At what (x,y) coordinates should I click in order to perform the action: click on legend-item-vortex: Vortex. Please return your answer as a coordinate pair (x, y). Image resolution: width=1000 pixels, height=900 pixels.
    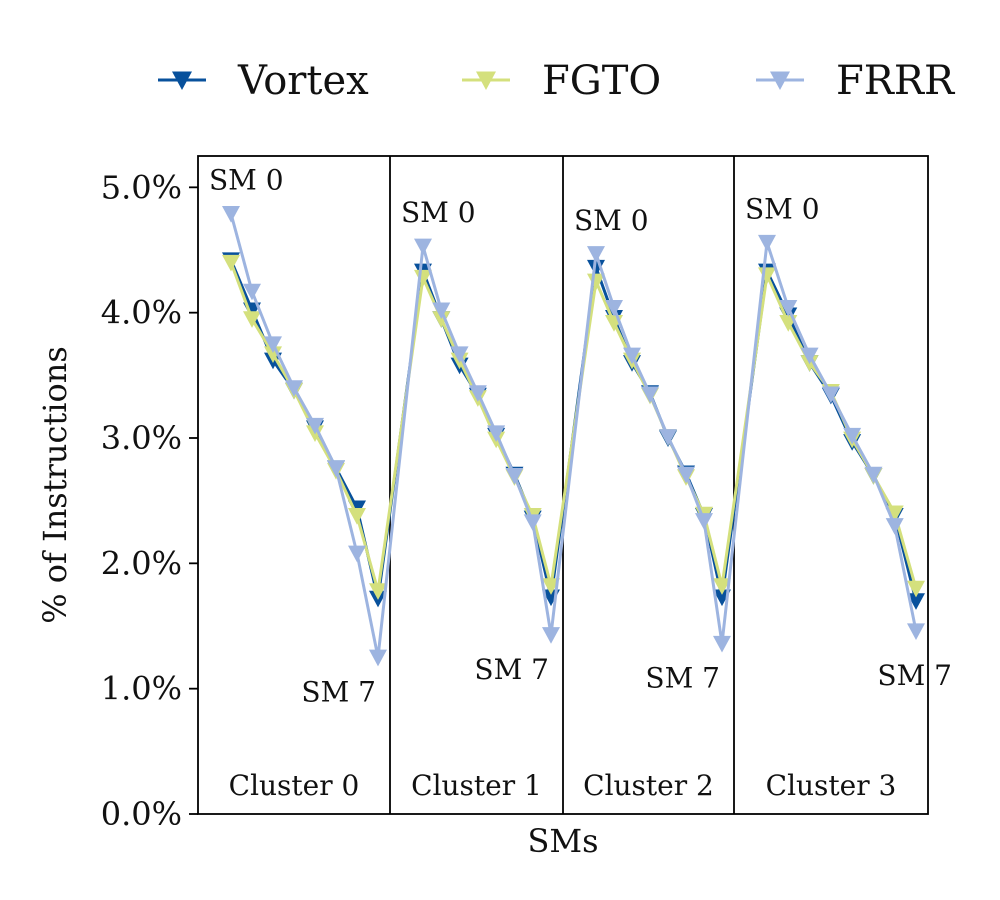
    Looking at the image, I should click on (263, 81).